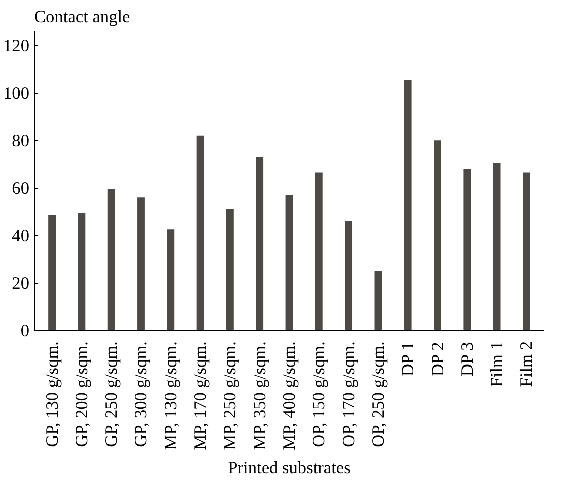  I want to click on x-tick-label: MP, 250 g/sqm., so click(230, 395).